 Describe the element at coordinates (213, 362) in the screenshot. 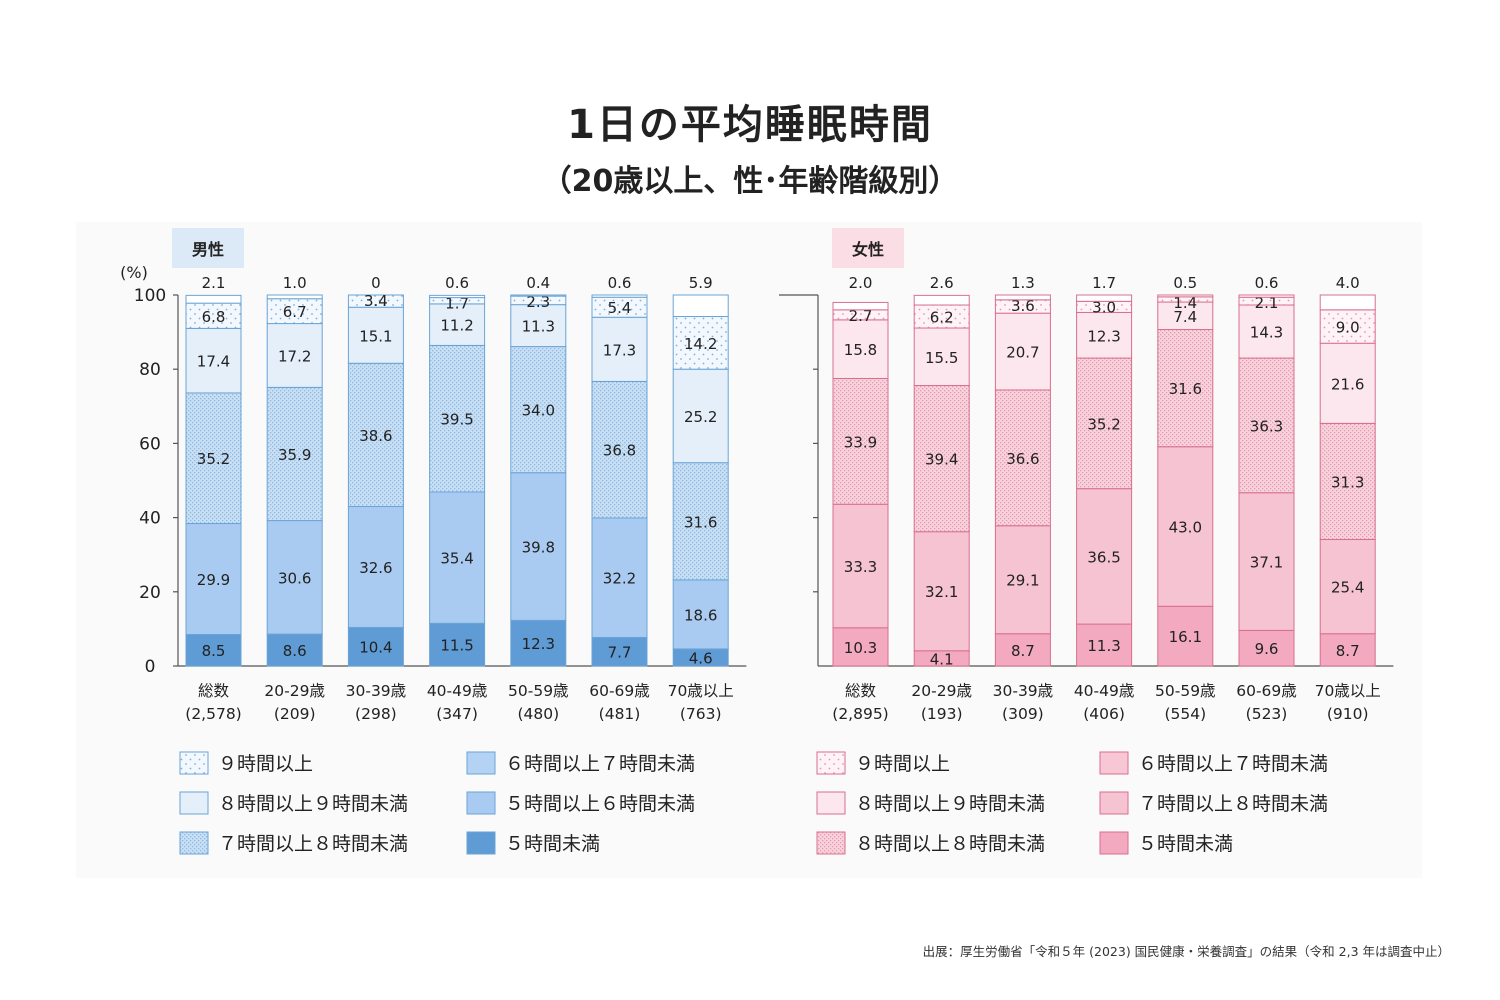

I see `male-data-label: 17.4` at that location.